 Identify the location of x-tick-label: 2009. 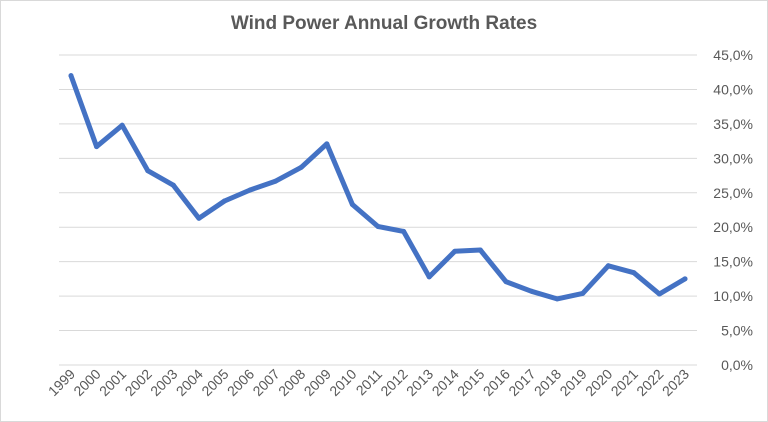
(317, 382).